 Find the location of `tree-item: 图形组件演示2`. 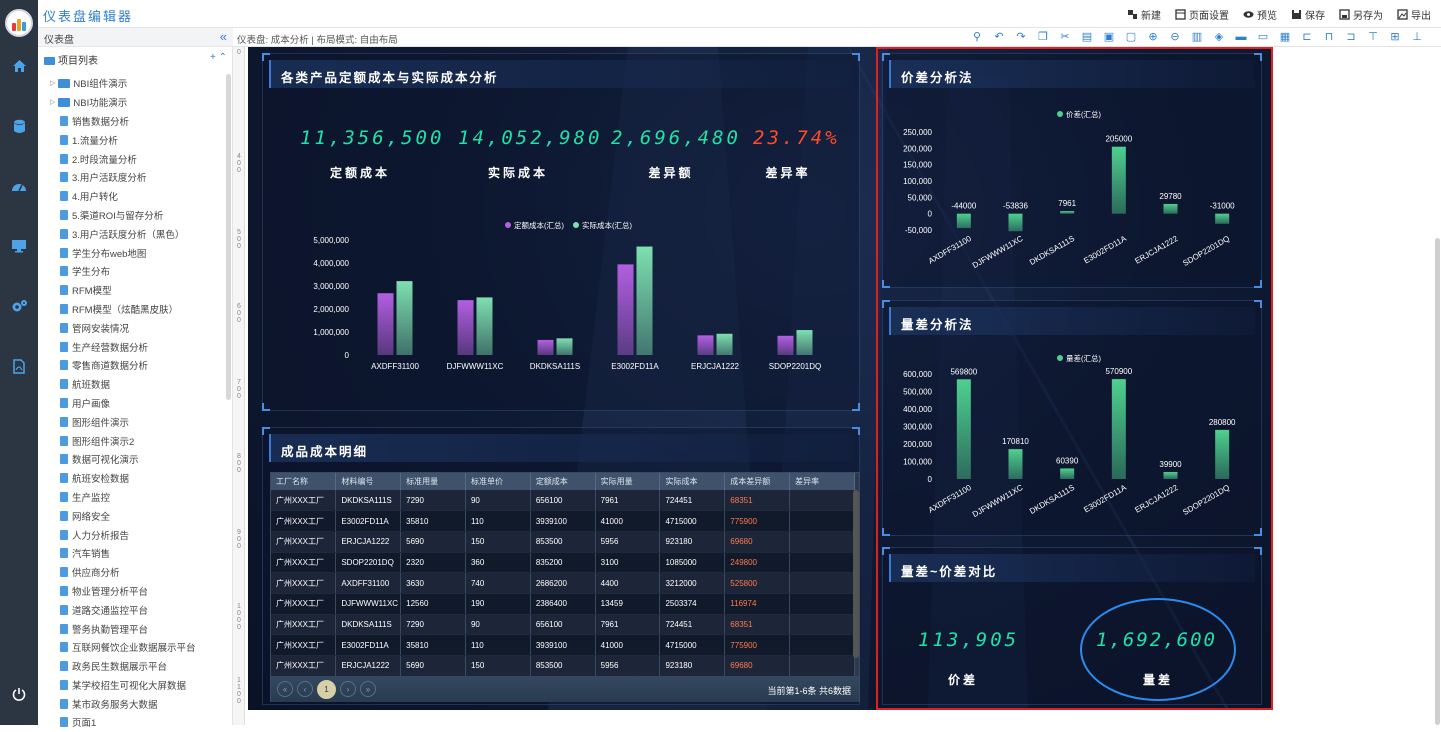

tree-item: 图形组件演示2 is located at coordinates (131, 440).